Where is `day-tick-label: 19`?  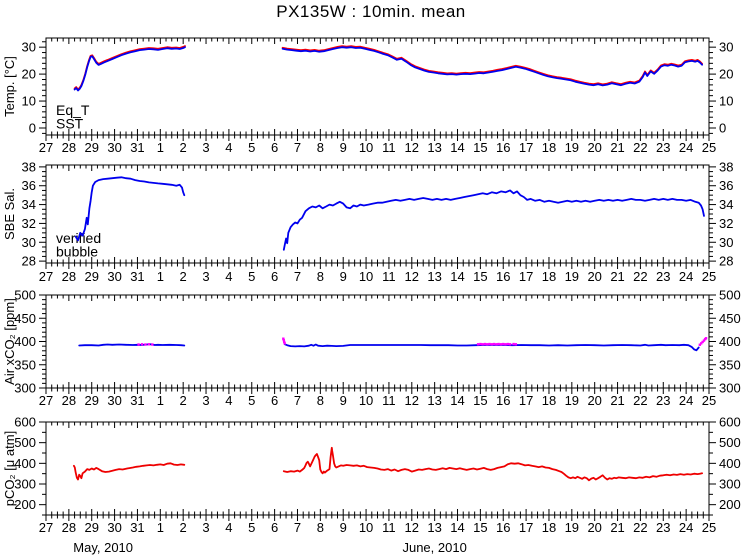 day-tick-label: 19 is located at coordinates (572, 276).